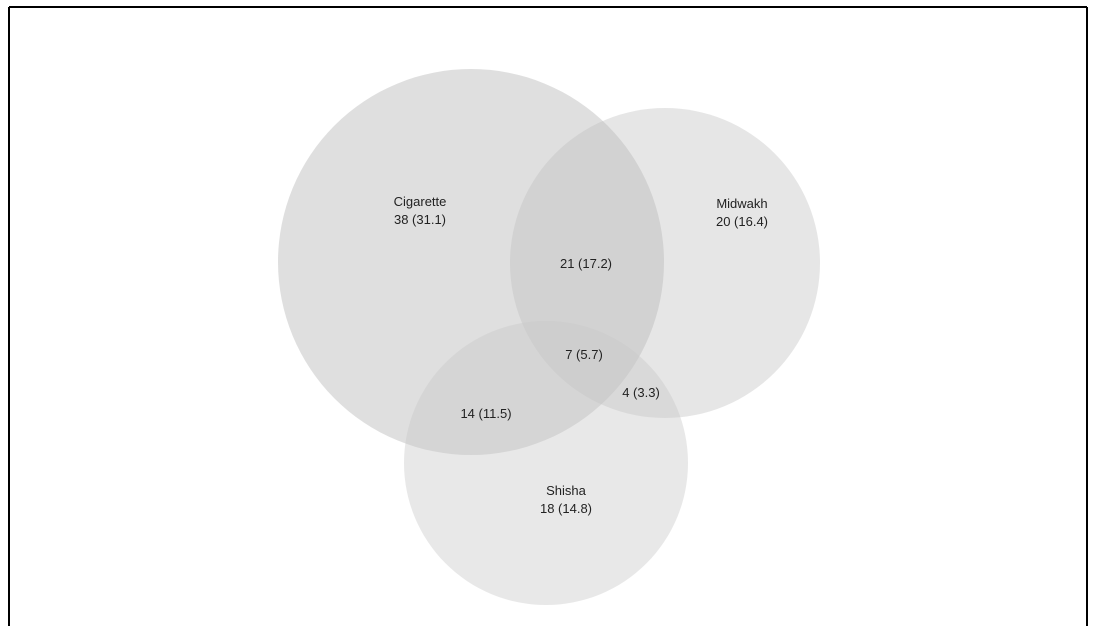 The width and height of the screenshot is (1094, 626). I want to click on cigarette-value: 38 (31.1), so click(420, 219).